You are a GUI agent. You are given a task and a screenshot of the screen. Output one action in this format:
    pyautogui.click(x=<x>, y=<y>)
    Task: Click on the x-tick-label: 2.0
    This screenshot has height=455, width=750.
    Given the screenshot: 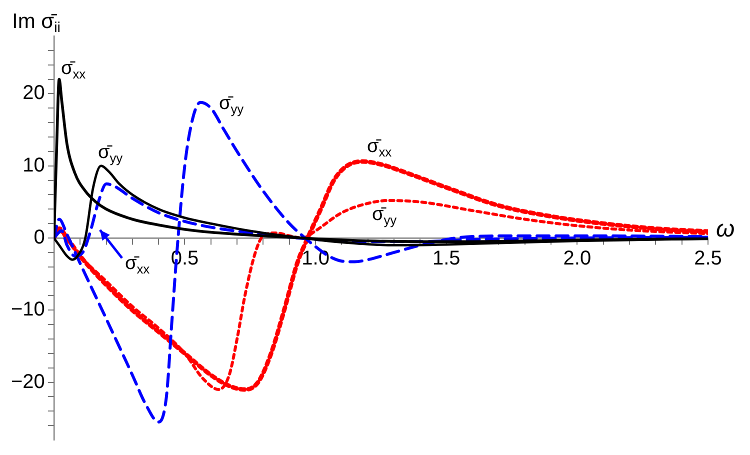 What is the action you would take?
    pyautogui.click(x=577, y=259)
    